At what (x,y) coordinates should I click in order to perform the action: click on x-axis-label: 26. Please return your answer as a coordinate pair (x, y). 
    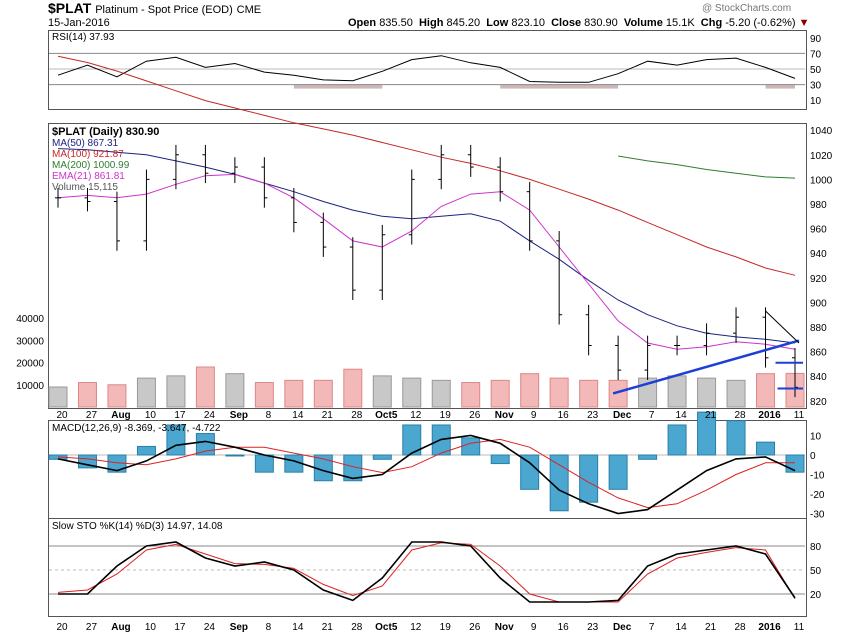
    Looking at the image, I should click on (475, 627).